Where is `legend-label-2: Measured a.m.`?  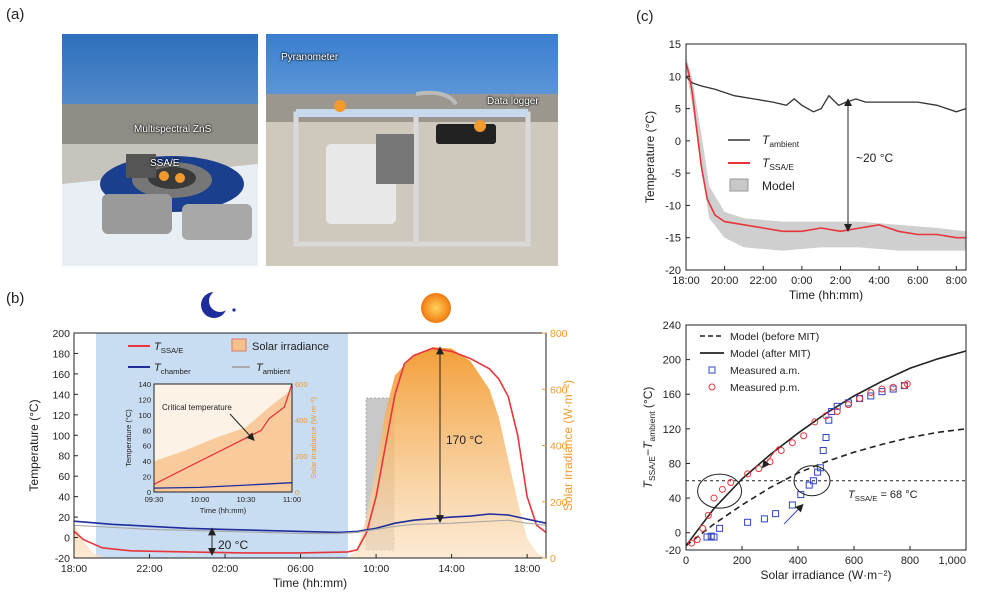 legend-label-2: Measured a.m. is located at coordinates (765, 371).